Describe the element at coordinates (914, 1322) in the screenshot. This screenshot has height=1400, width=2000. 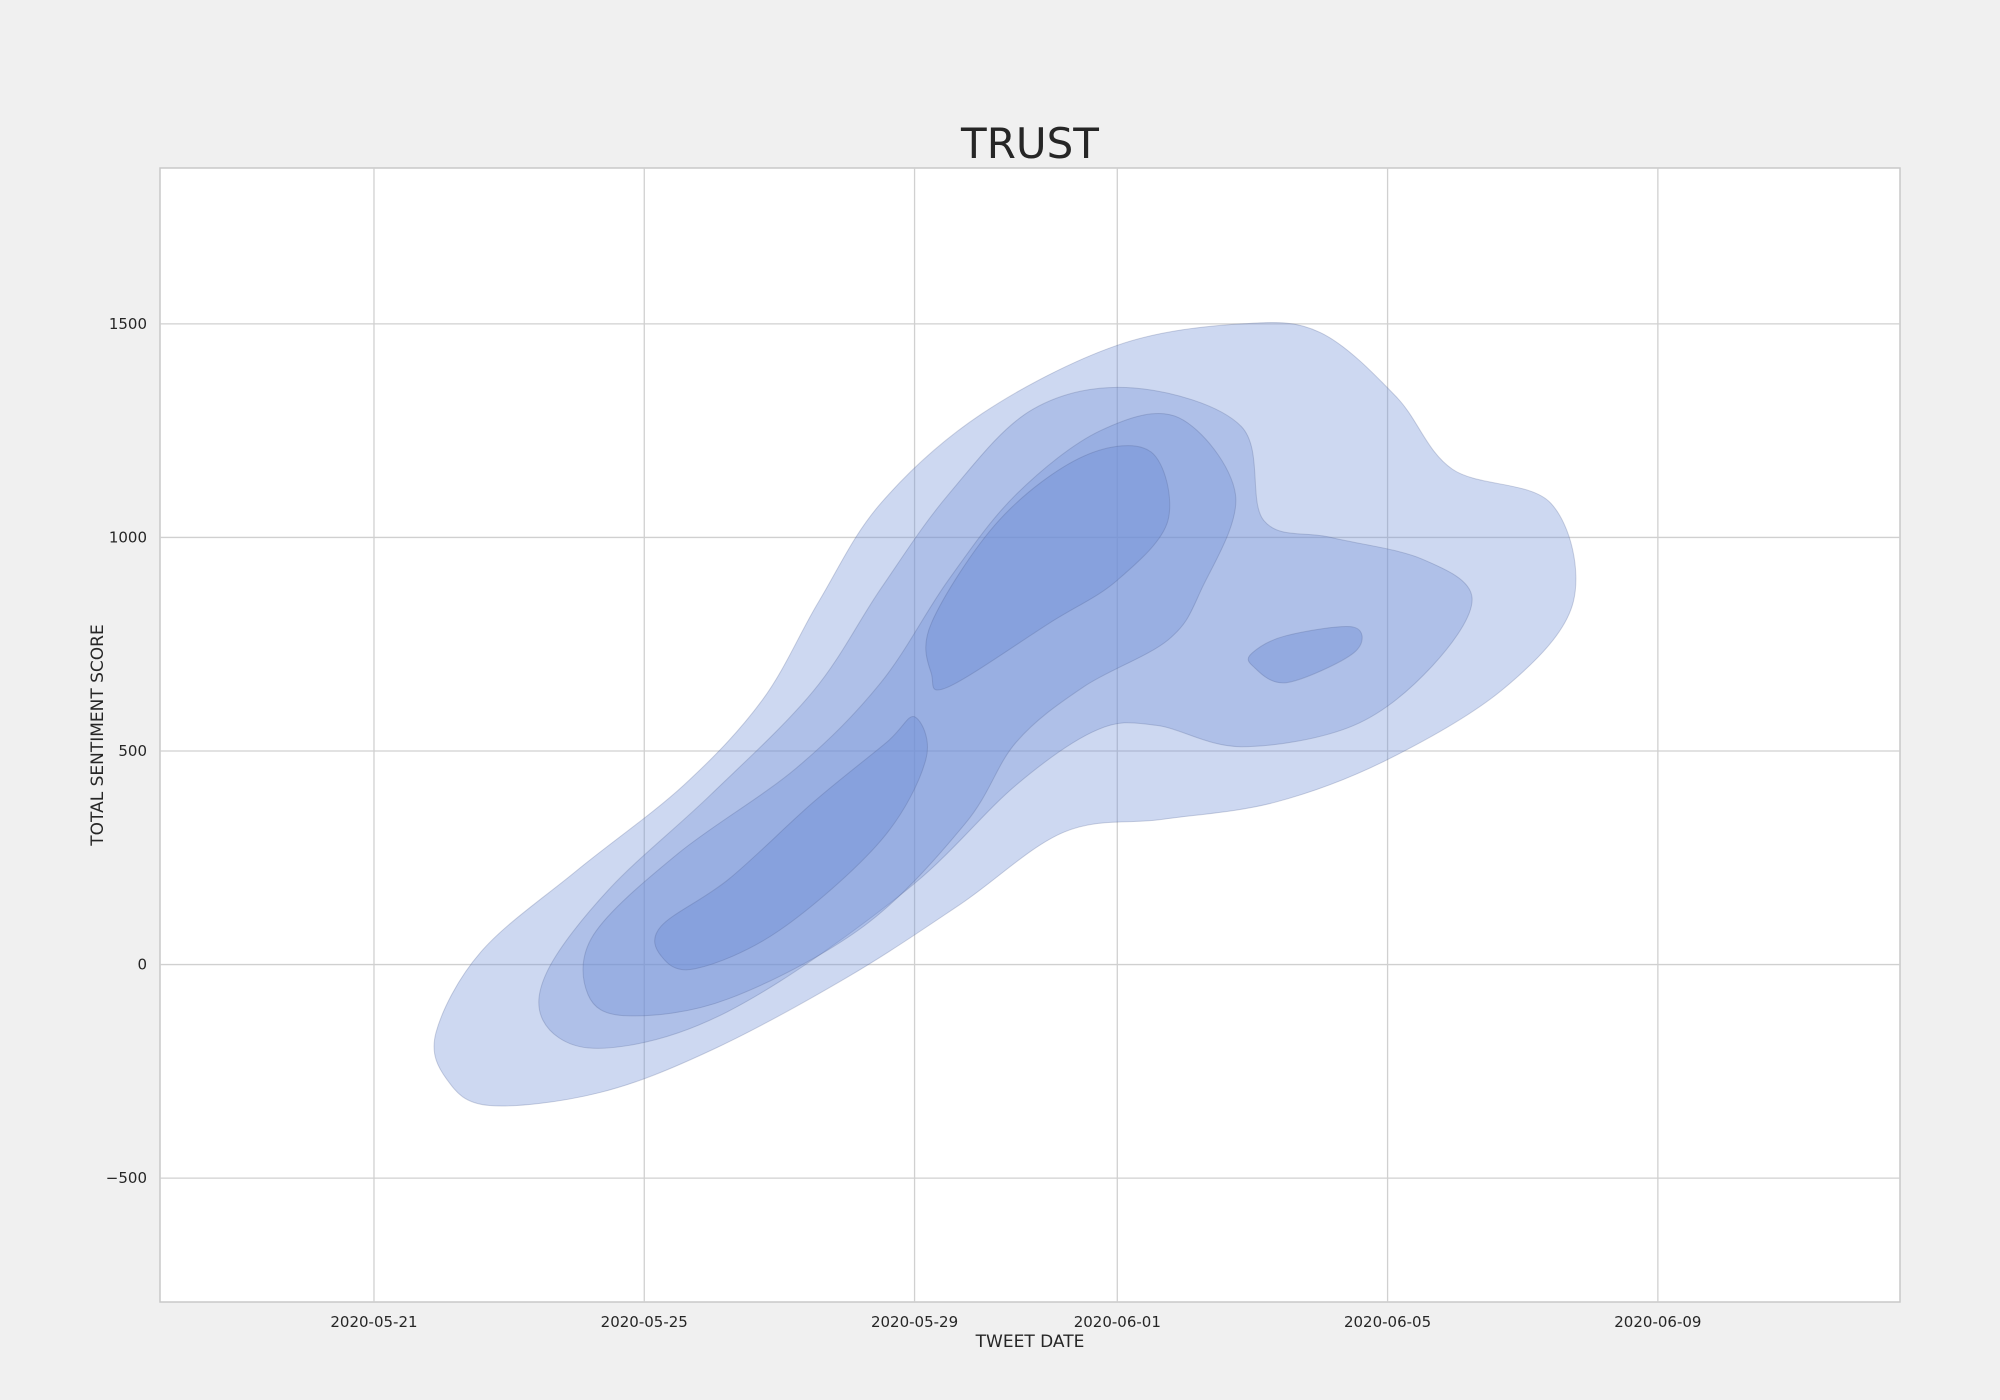
I see `x-tick-label: 2020-05-29` at that location.